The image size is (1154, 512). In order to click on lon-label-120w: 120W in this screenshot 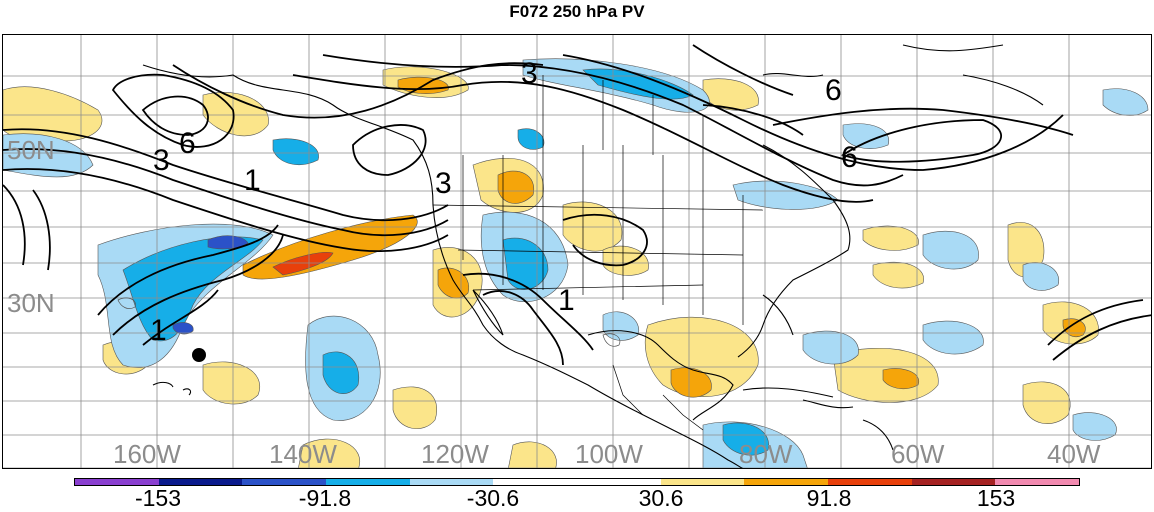, I will do `click(455, 454)`.